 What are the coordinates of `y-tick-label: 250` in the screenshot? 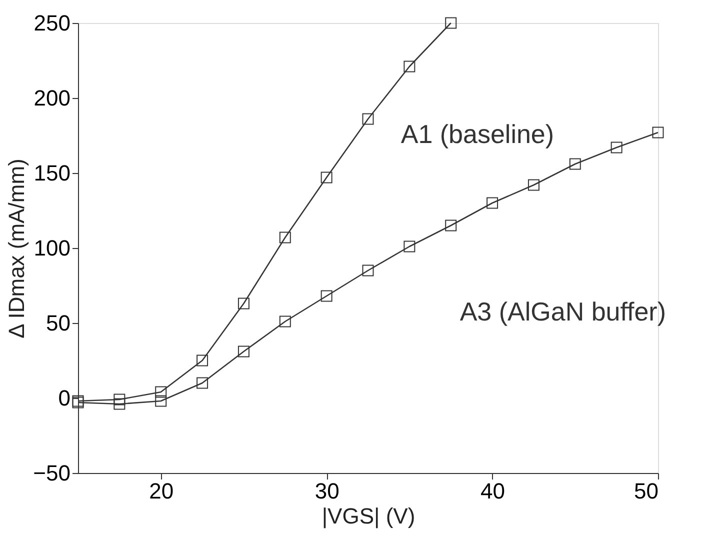 It's located at (52, 23).